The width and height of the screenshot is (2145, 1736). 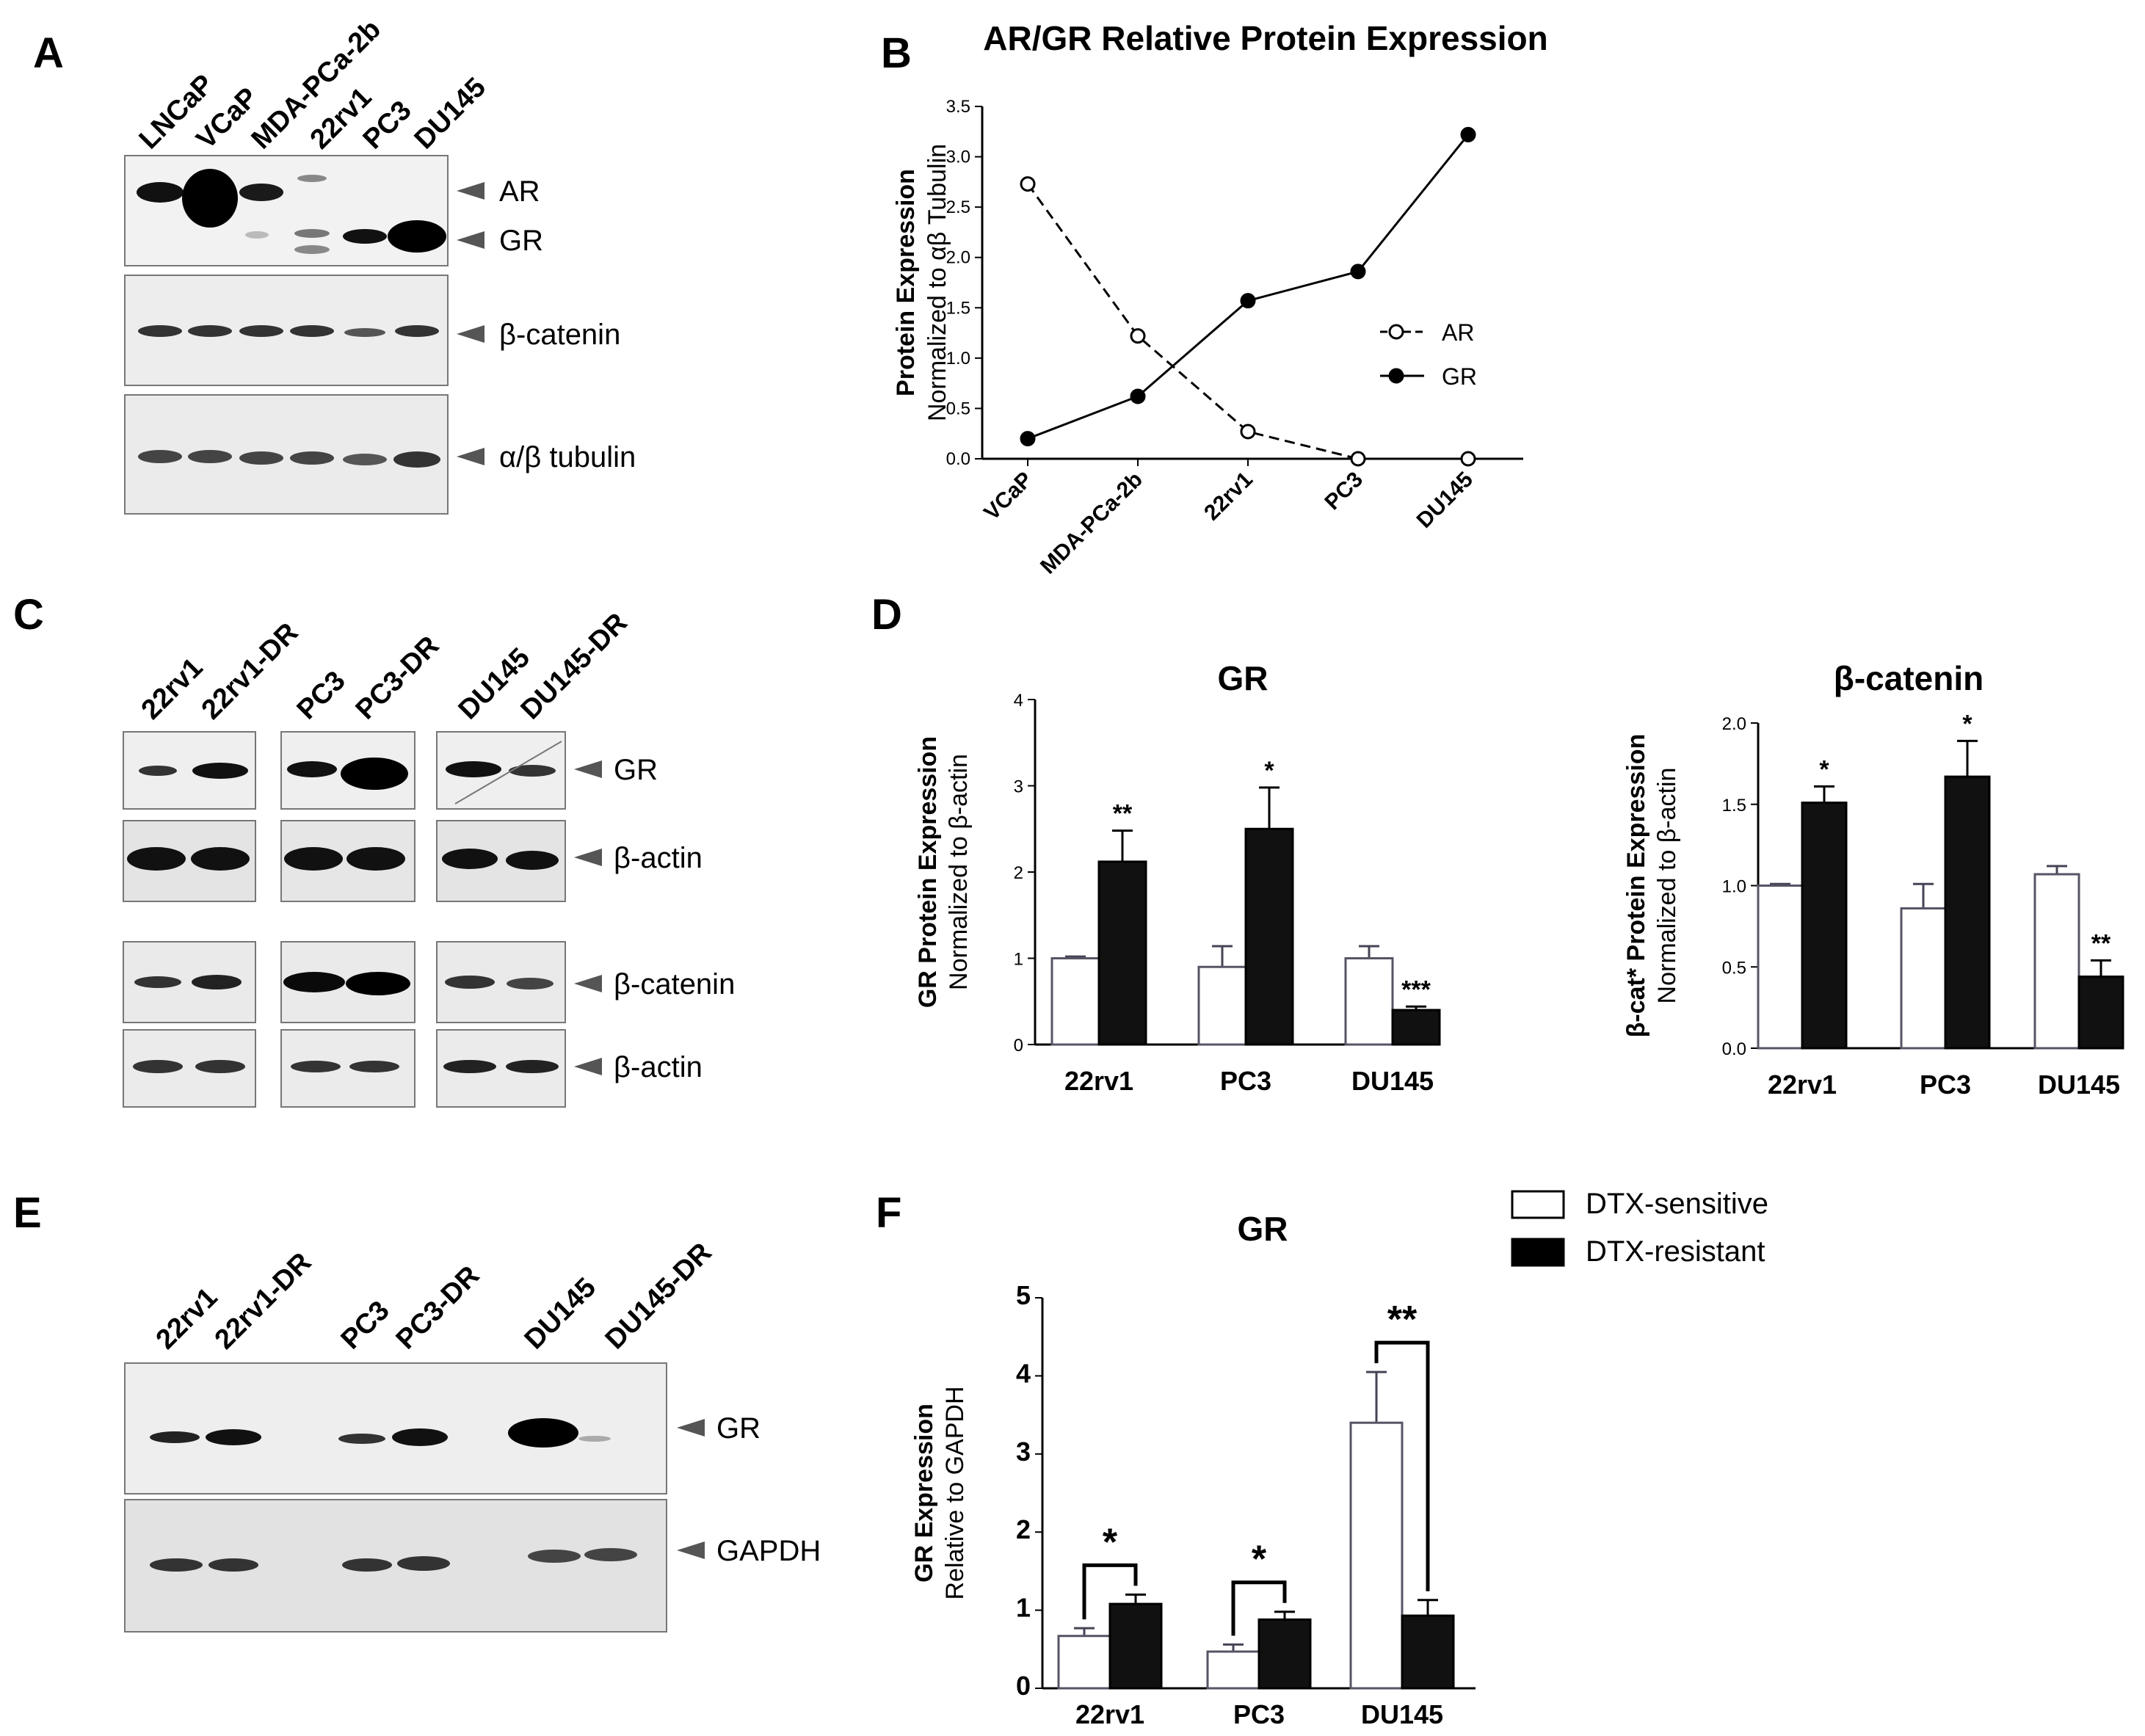 I want to click on x-category-label: DU145, so click(x=2079, y=1084).